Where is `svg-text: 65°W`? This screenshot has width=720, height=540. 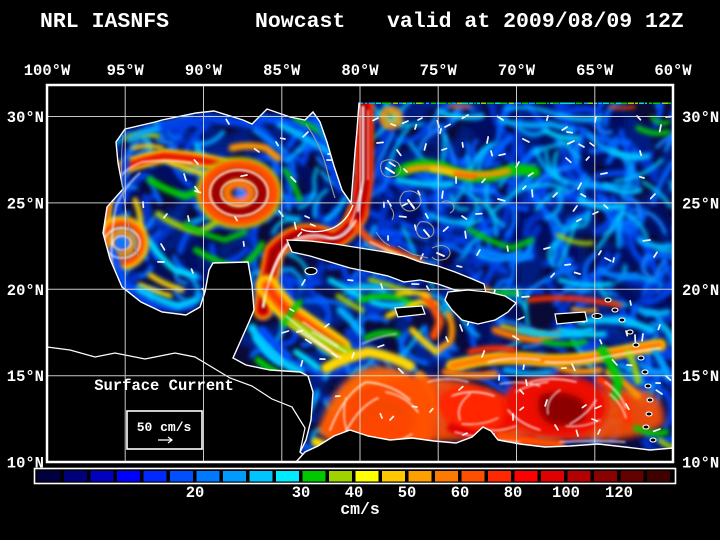
svg-text: 65°W is located at coordinates (595, 71).